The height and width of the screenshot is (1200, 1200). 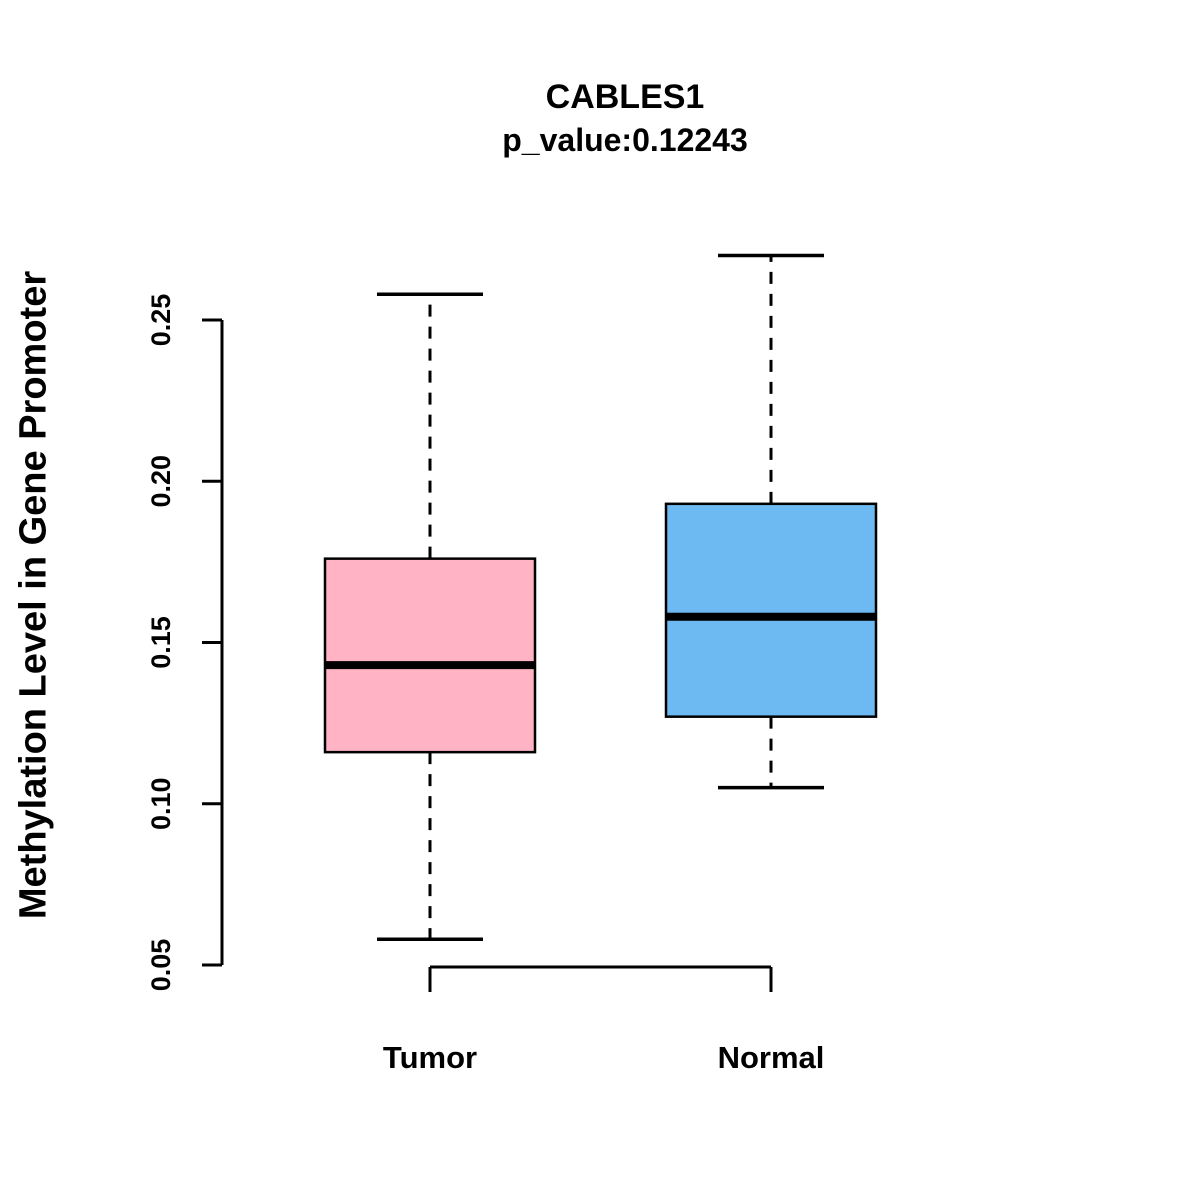 I want to click on x-tick-label-tumor: Tumor, so click(x=430, y=1057).